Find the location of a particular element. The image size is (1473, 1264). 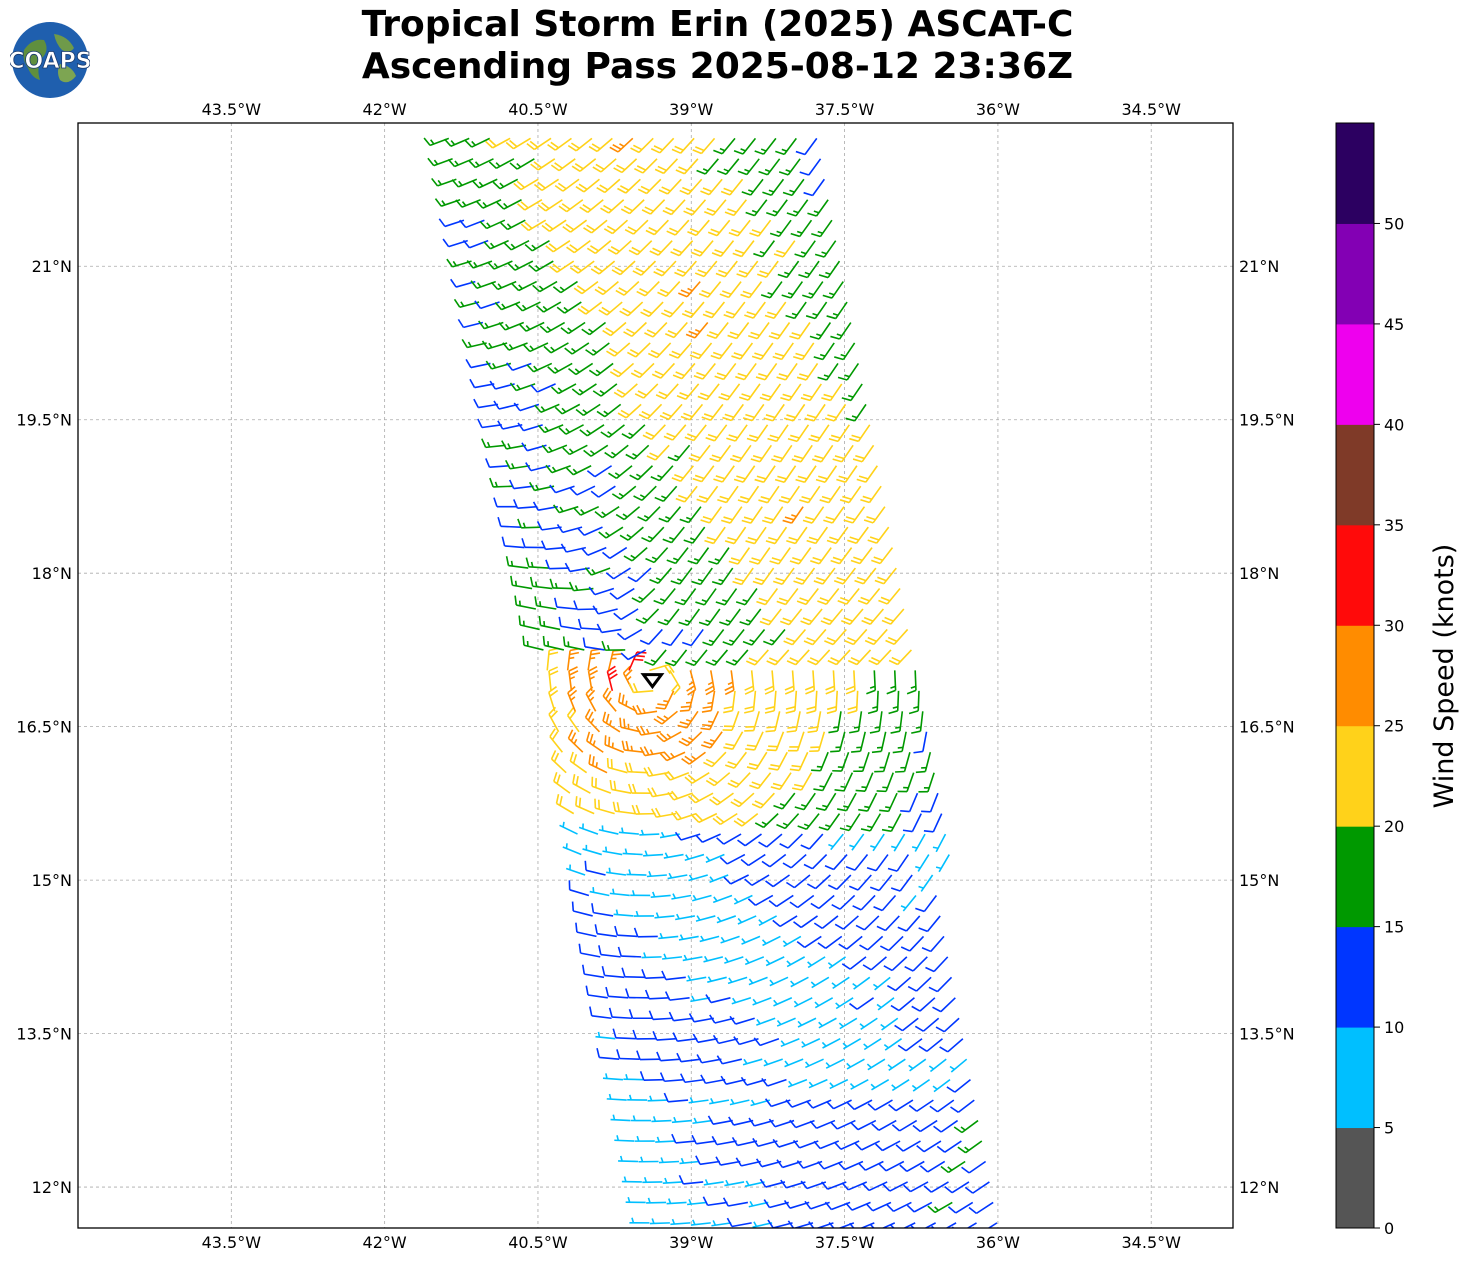

lon-tick-label-top: 36°W is located at coordinates (998, 109).